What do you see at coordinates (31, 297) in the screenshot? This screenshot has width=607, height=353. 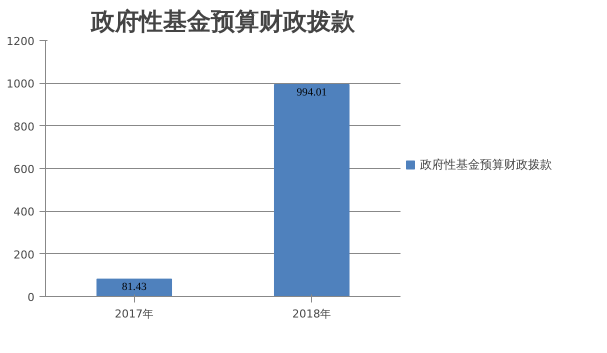 I see `y-tick-label: 0` at bounding box center [31, 297].